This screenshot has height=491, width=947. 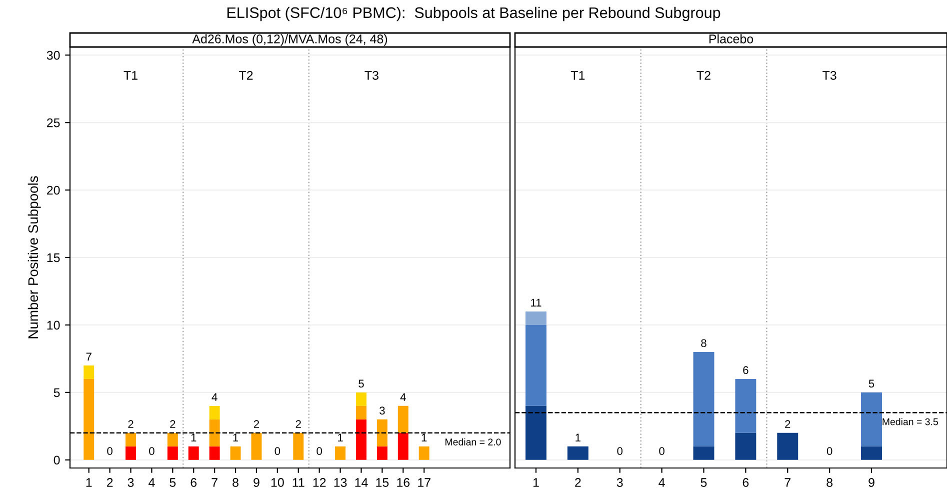 What do you see at coordinates (319, 482) in the screenshot?
I see `x-tick-label: 12` at bounding box center [319, 482].